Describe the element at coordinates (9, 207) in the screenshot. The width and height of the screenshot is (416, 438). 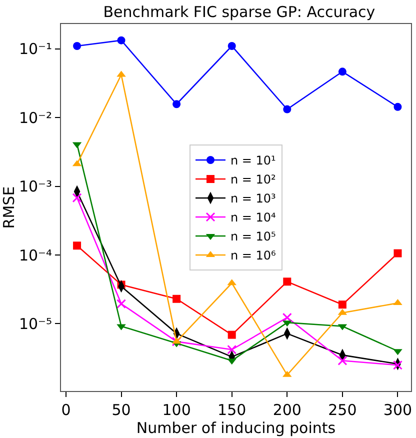
I see `y-axis-title: RMSE` at that location.